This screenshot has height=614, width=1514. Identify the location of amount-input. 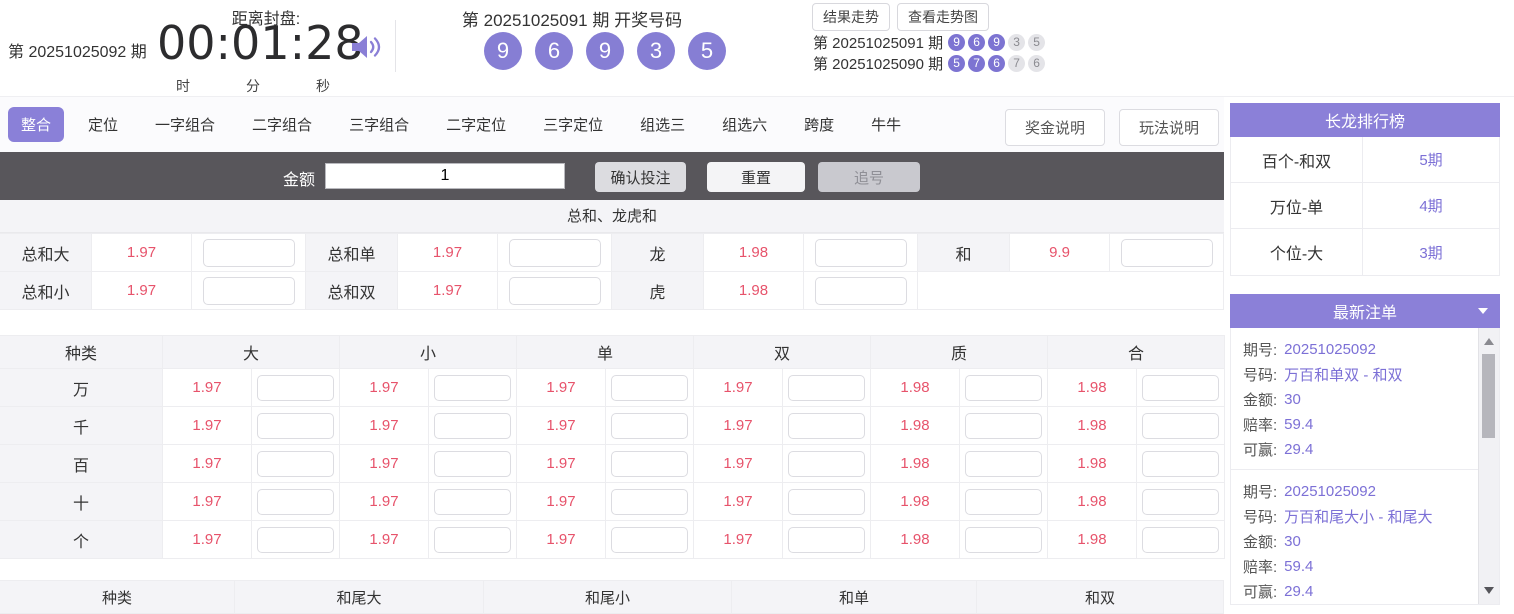
(445, 176).